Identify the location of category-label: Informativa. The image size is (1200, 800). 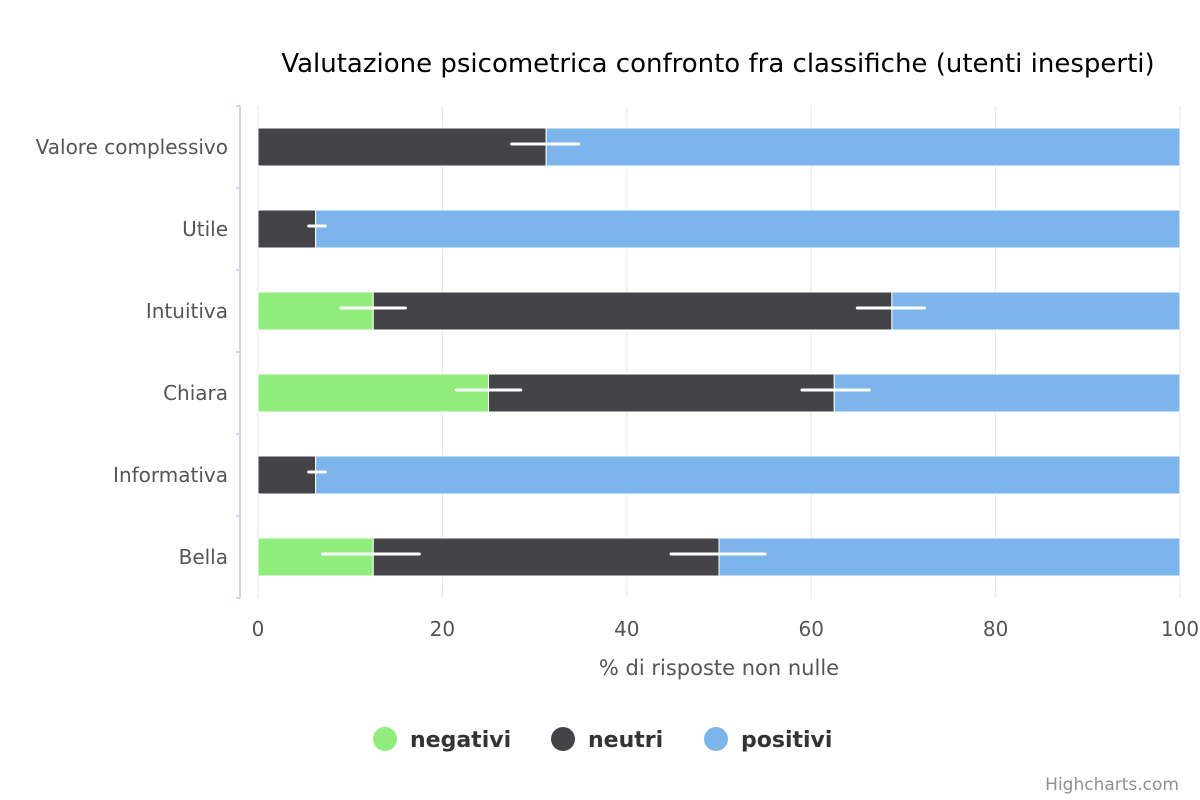
(170, 475).